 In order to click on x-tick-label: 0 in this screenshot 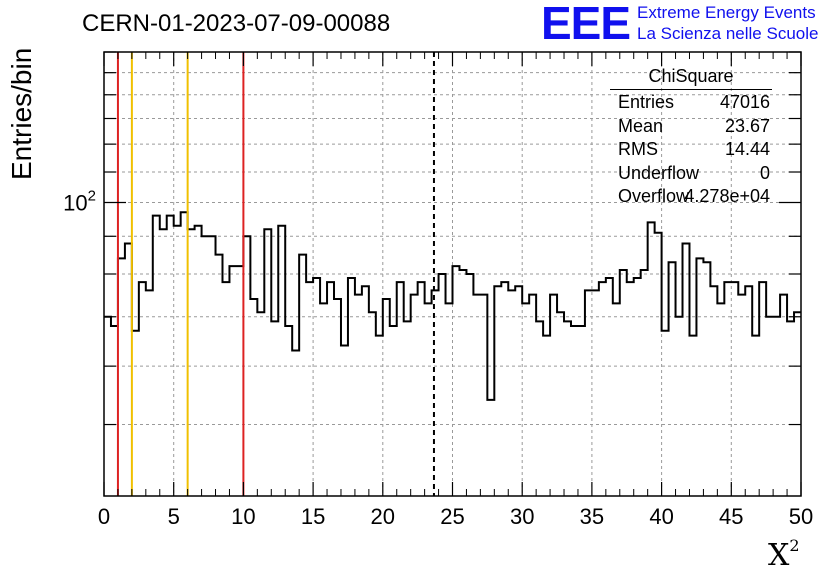, I will do `click(104, 516)`.